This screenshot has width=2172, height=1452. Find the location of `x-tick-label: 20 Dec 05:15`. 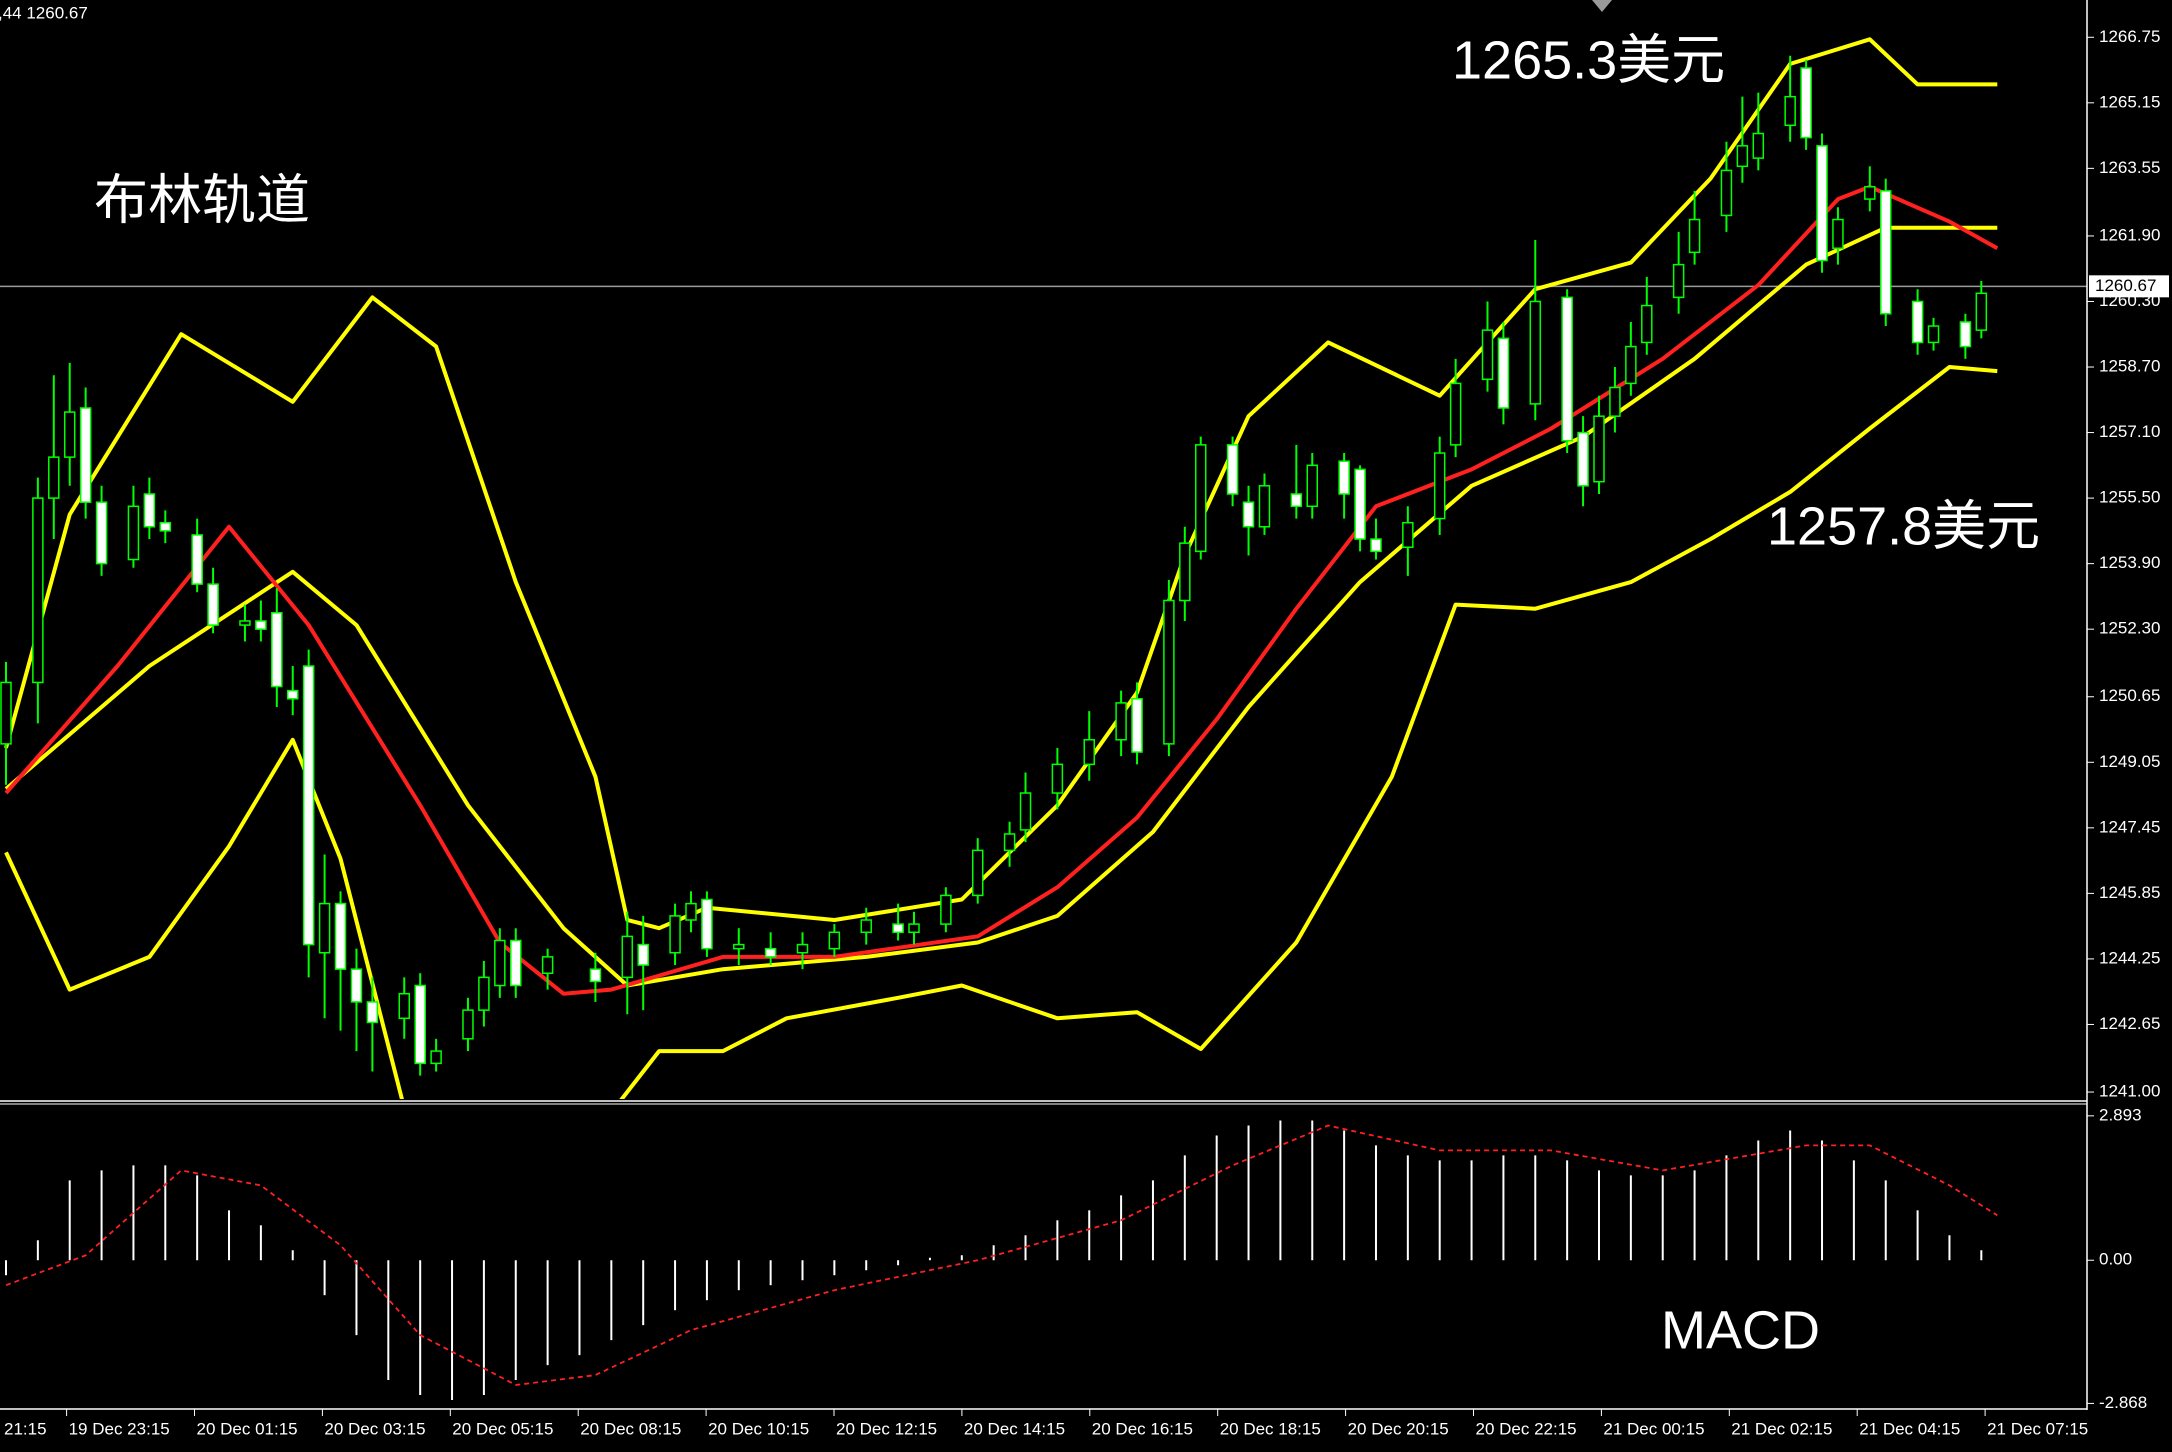

x-tick-label: 20 Dec 05:15 is located at coordinates (502, 1428).